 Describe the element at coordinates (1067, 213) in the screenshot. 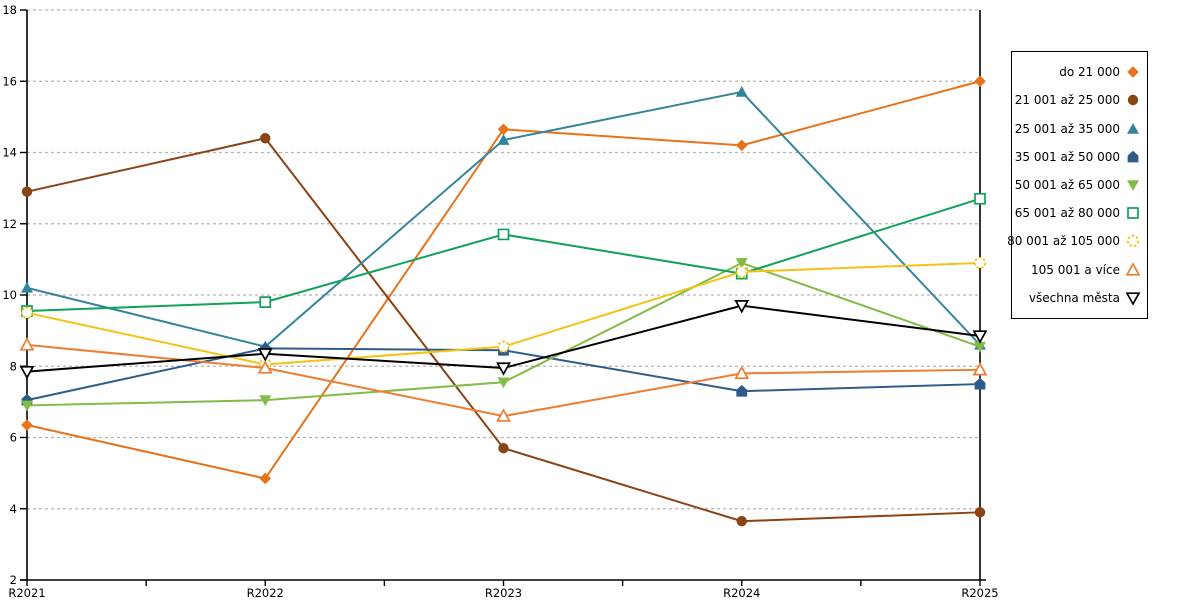

I see `legend-item-label: 65 001 až 80 000` at that location.